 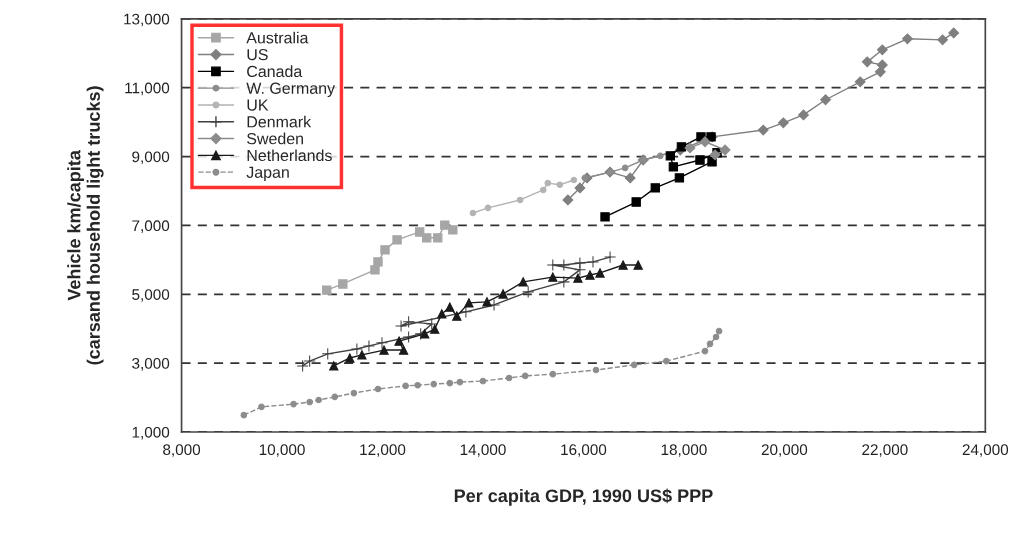 What do you see at coordinates (151, 364) in the screenshot?
I see `y-tick-label: 3,000` at bounding box center [151, 364].